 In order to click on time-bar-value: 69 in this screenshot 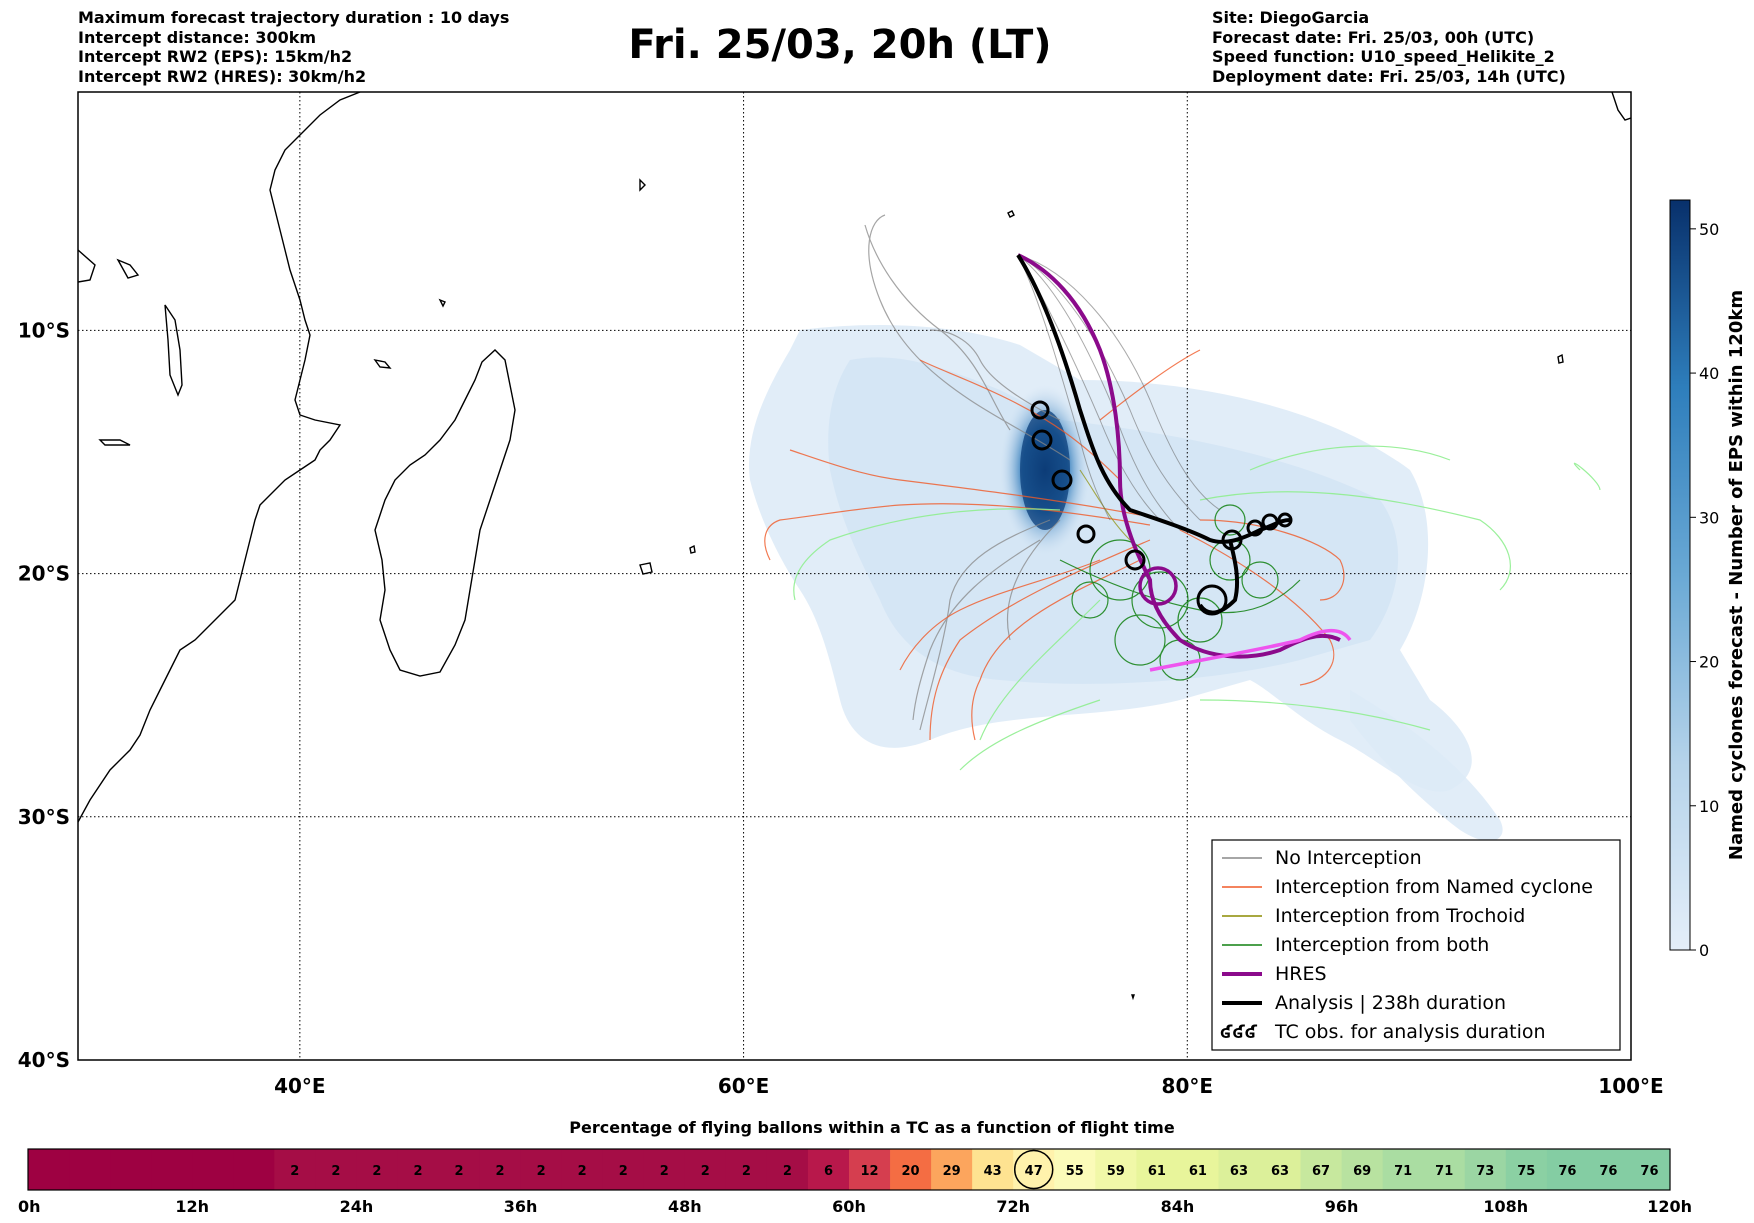, I will do `click(1362, 1171)`.